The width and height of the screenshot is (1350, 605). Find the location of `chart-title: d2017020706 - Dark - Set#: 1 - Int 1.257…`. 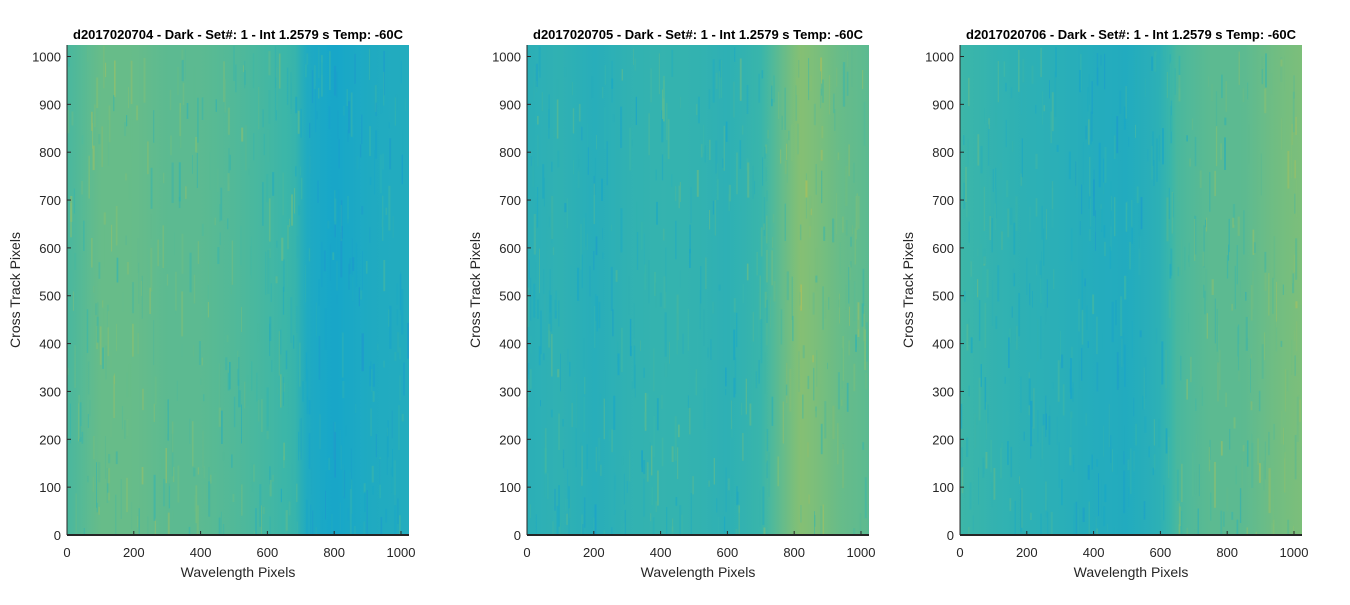

chart-title: d2017020706 - Dark - Set#: 1 - Int 1.257… is located at coordinates (1131, 34).